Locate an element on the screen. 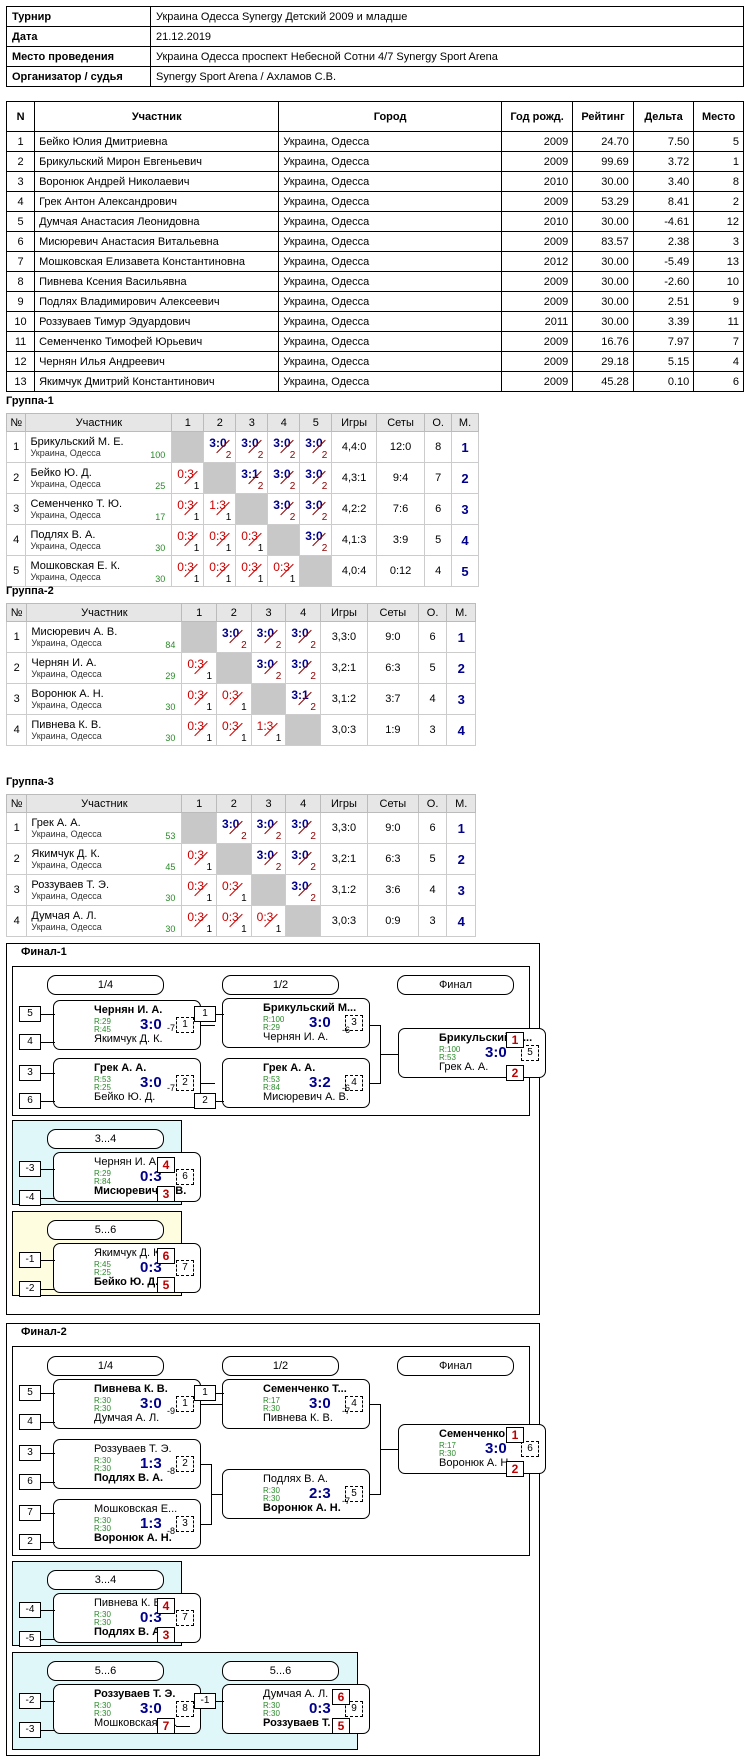 The width and height of the screenshot is (750, 1762). match-box: Роззуваев Т. Э. R:30 R:30 1:3 Подлях В. А. 2 is located at coordinates (127, 1464).